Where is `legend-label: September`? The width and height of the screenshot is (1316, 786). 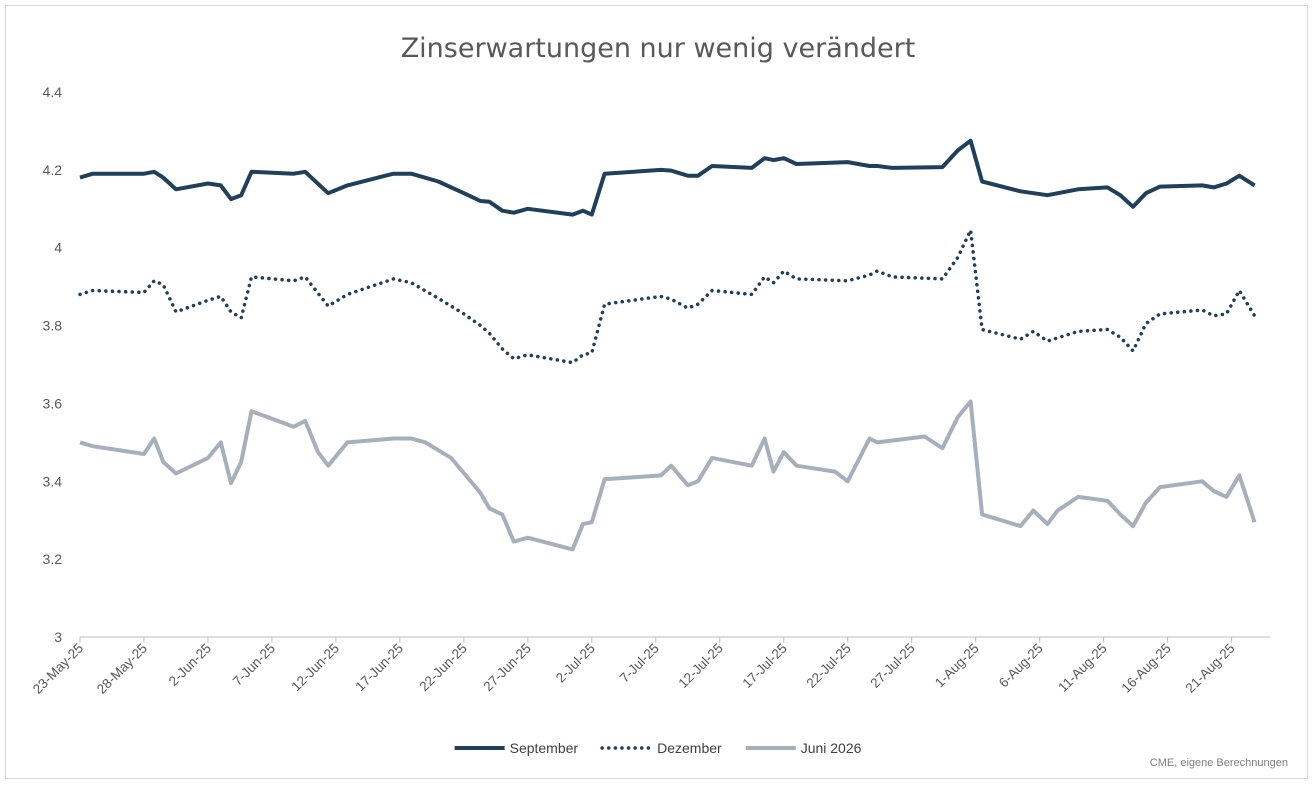
legend-label: September is located at coordinates (544, 748).